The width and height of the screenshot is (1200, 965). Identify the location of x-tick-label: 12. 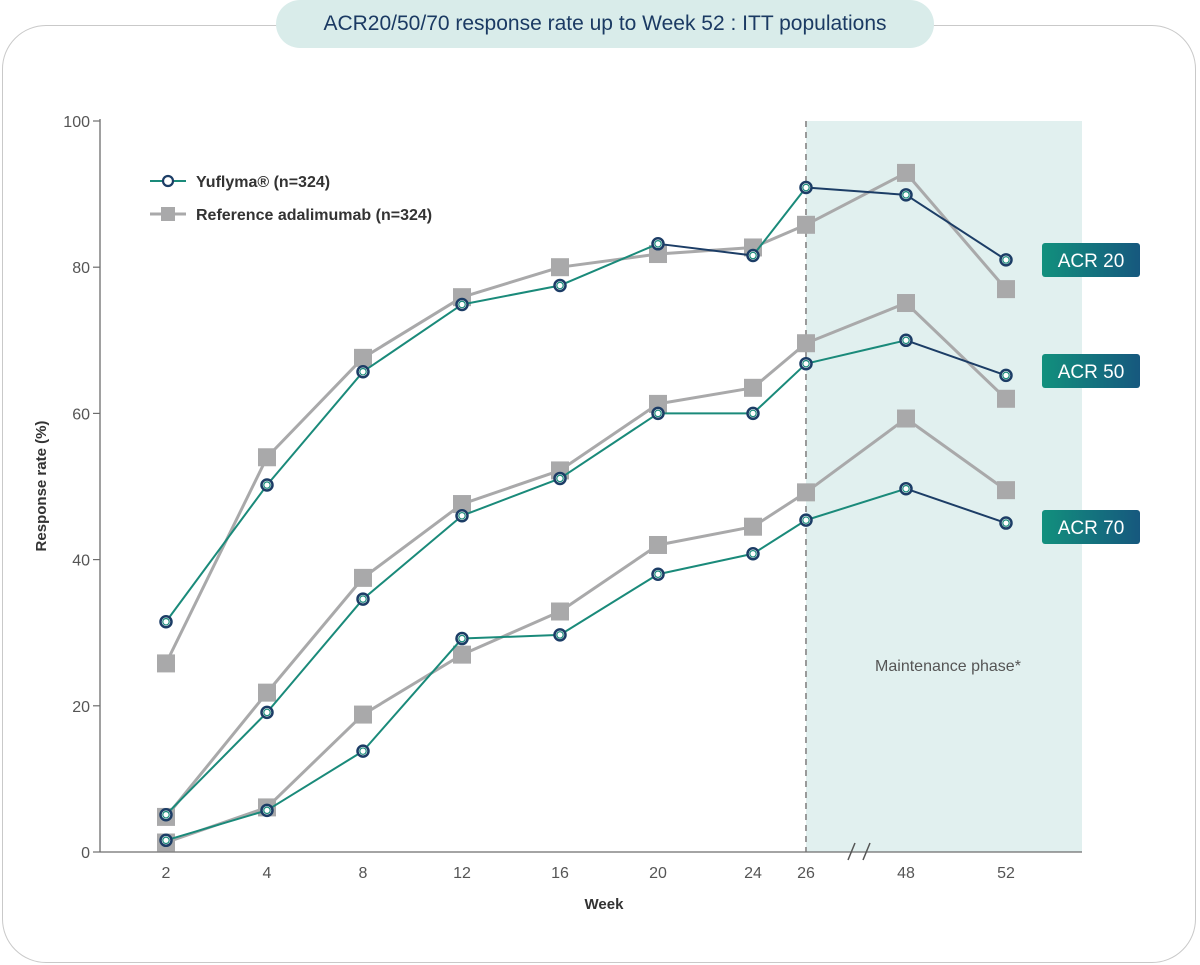
(462, 873).